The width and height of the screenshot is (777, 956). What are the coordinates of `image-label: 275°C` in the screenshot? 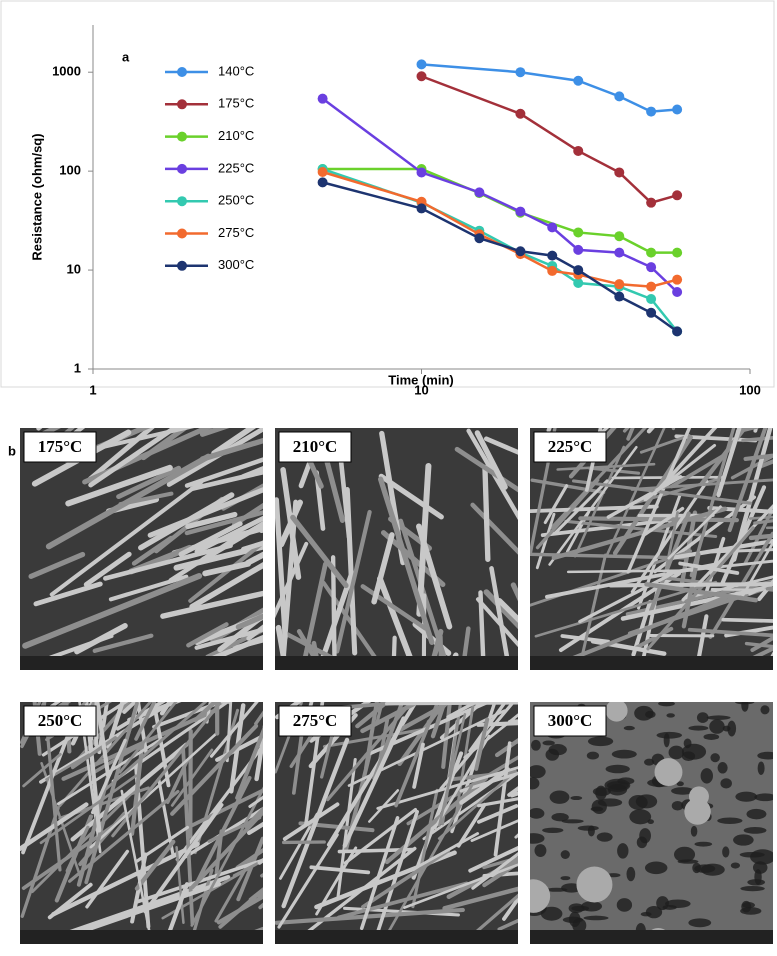 It's located at (315, 720).